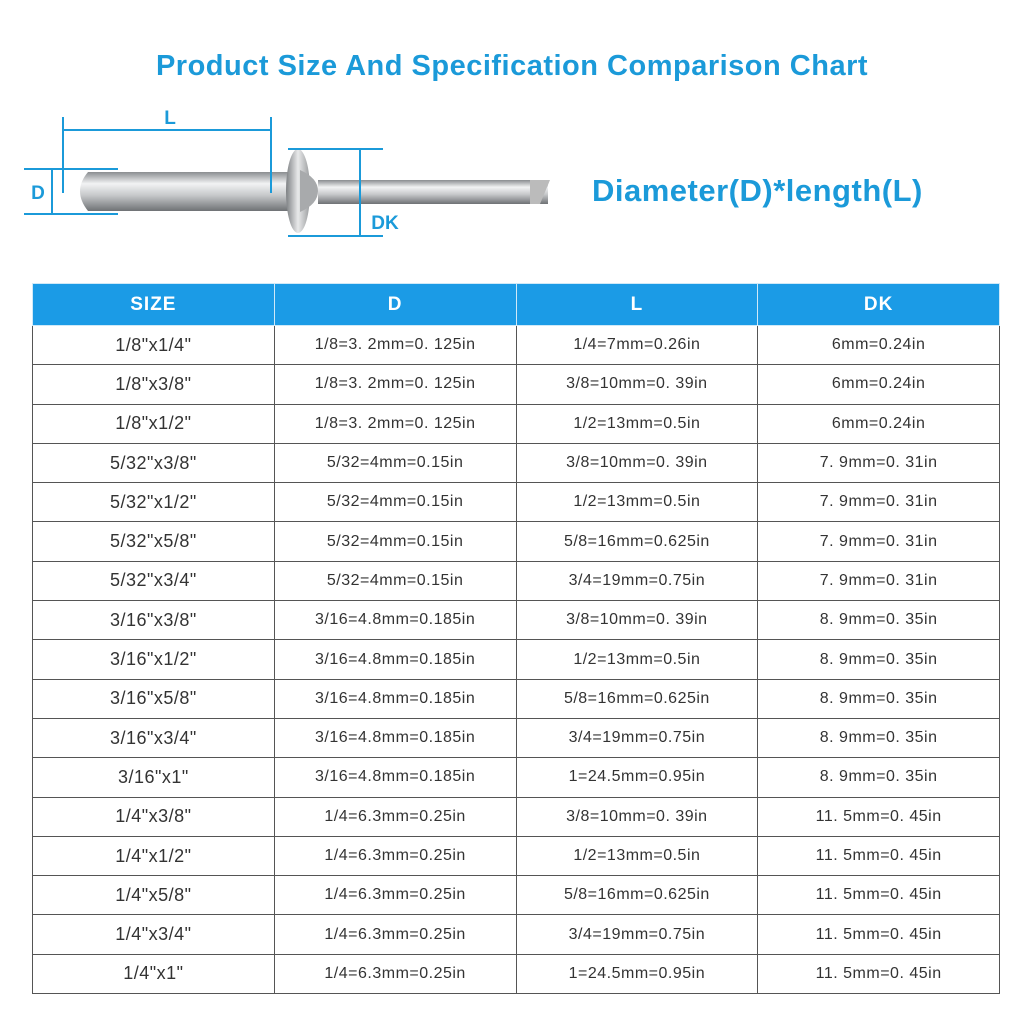 The height and width of the screenshot is (1024, 1024). Describe the element at coordinates (315, 191) in the screenshot. I see `rivet-image` at that location.